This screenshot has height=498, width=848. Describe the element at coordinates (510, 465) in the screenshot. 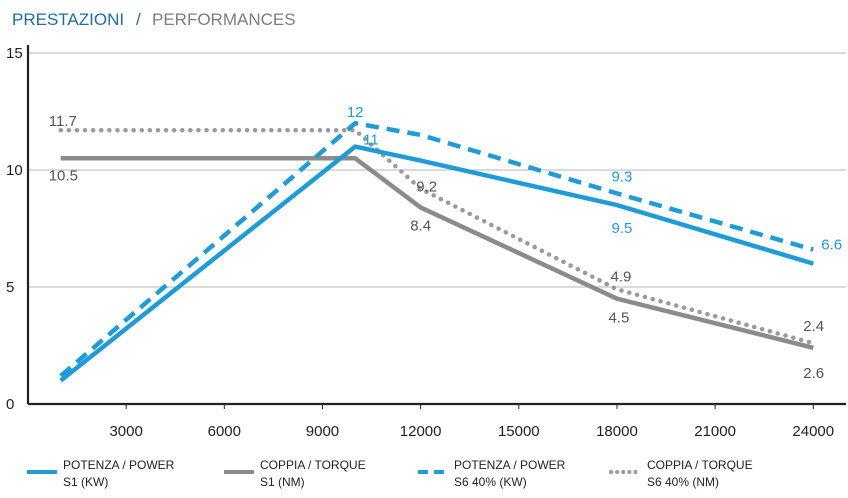

I see `legend-label-3-line1: POTENZA / POWER` at that location.